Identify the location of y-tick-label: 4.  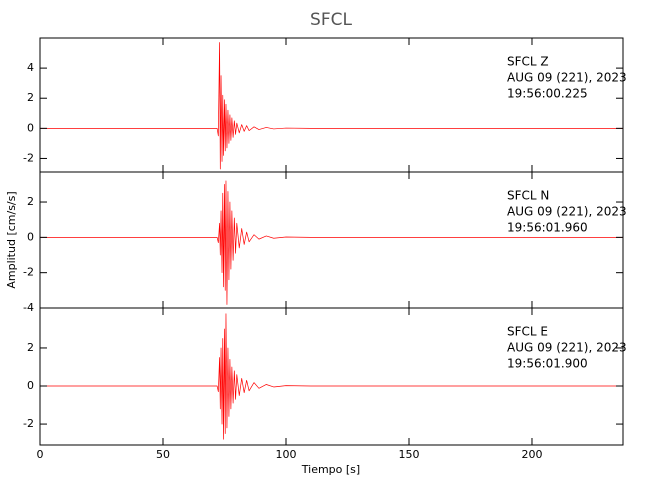
(30, 67).